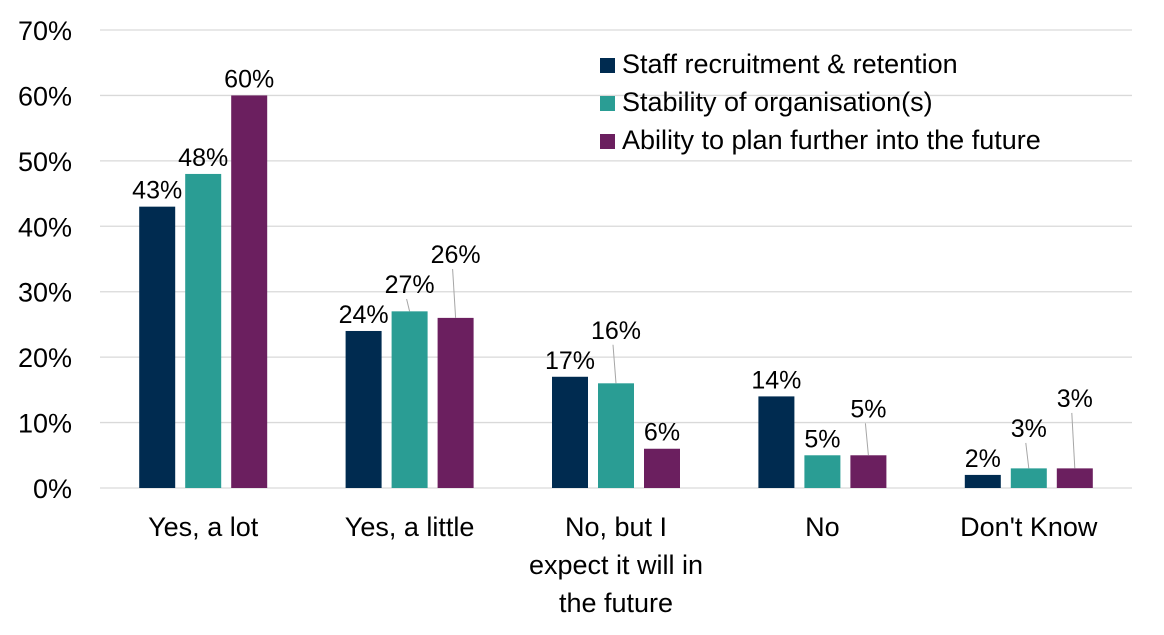 The height and width of the screenshot is (635, 1164). What do you see at coordinates (157, 191) in the screenshot?
I see `data-label: 43%` at bounding box center [157, 191].